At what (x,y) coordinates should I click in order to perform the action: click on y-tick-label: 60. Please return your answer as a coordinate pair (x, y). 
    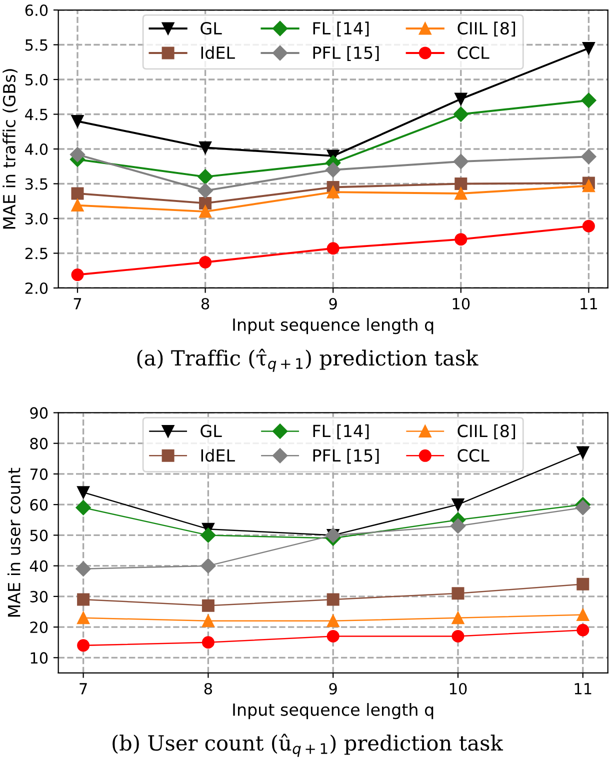
    Looking at the image, I should click on (39, 505).